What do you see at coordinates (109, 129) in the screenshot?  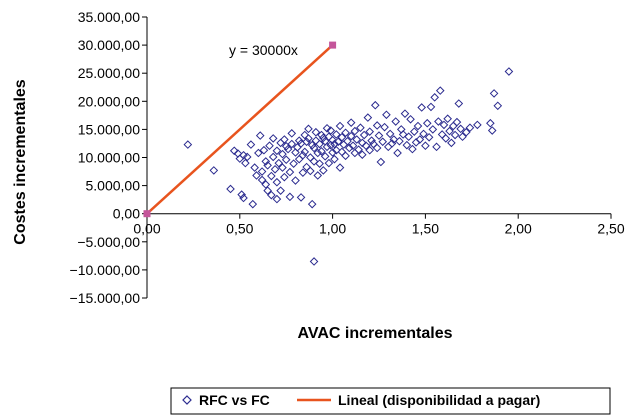 I see `y-tick-label: 15.000,00` at bounding box center [109, 129].